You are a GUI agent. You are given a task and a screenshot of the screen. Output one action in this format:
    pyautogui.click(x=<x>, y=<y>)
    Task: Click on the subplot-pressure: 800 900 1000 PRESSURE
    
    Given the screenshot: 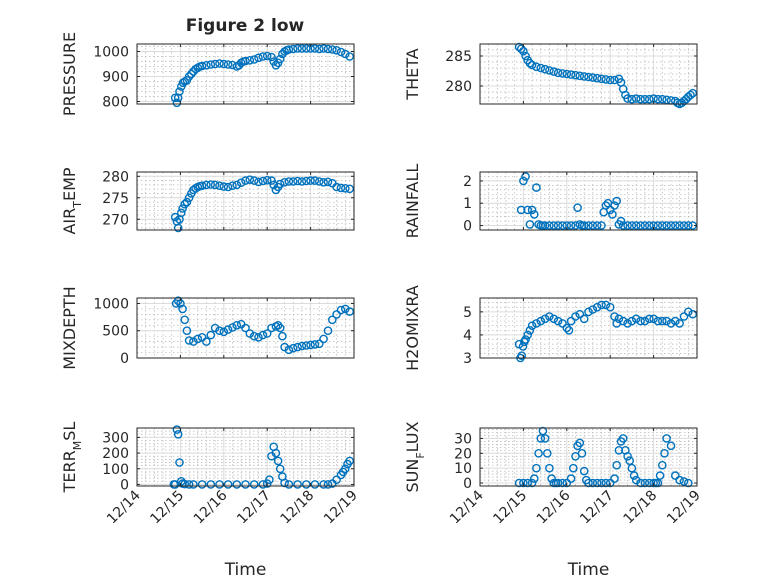 What is the action you would take?
    pyautogui.click(x=207, y=74)
    